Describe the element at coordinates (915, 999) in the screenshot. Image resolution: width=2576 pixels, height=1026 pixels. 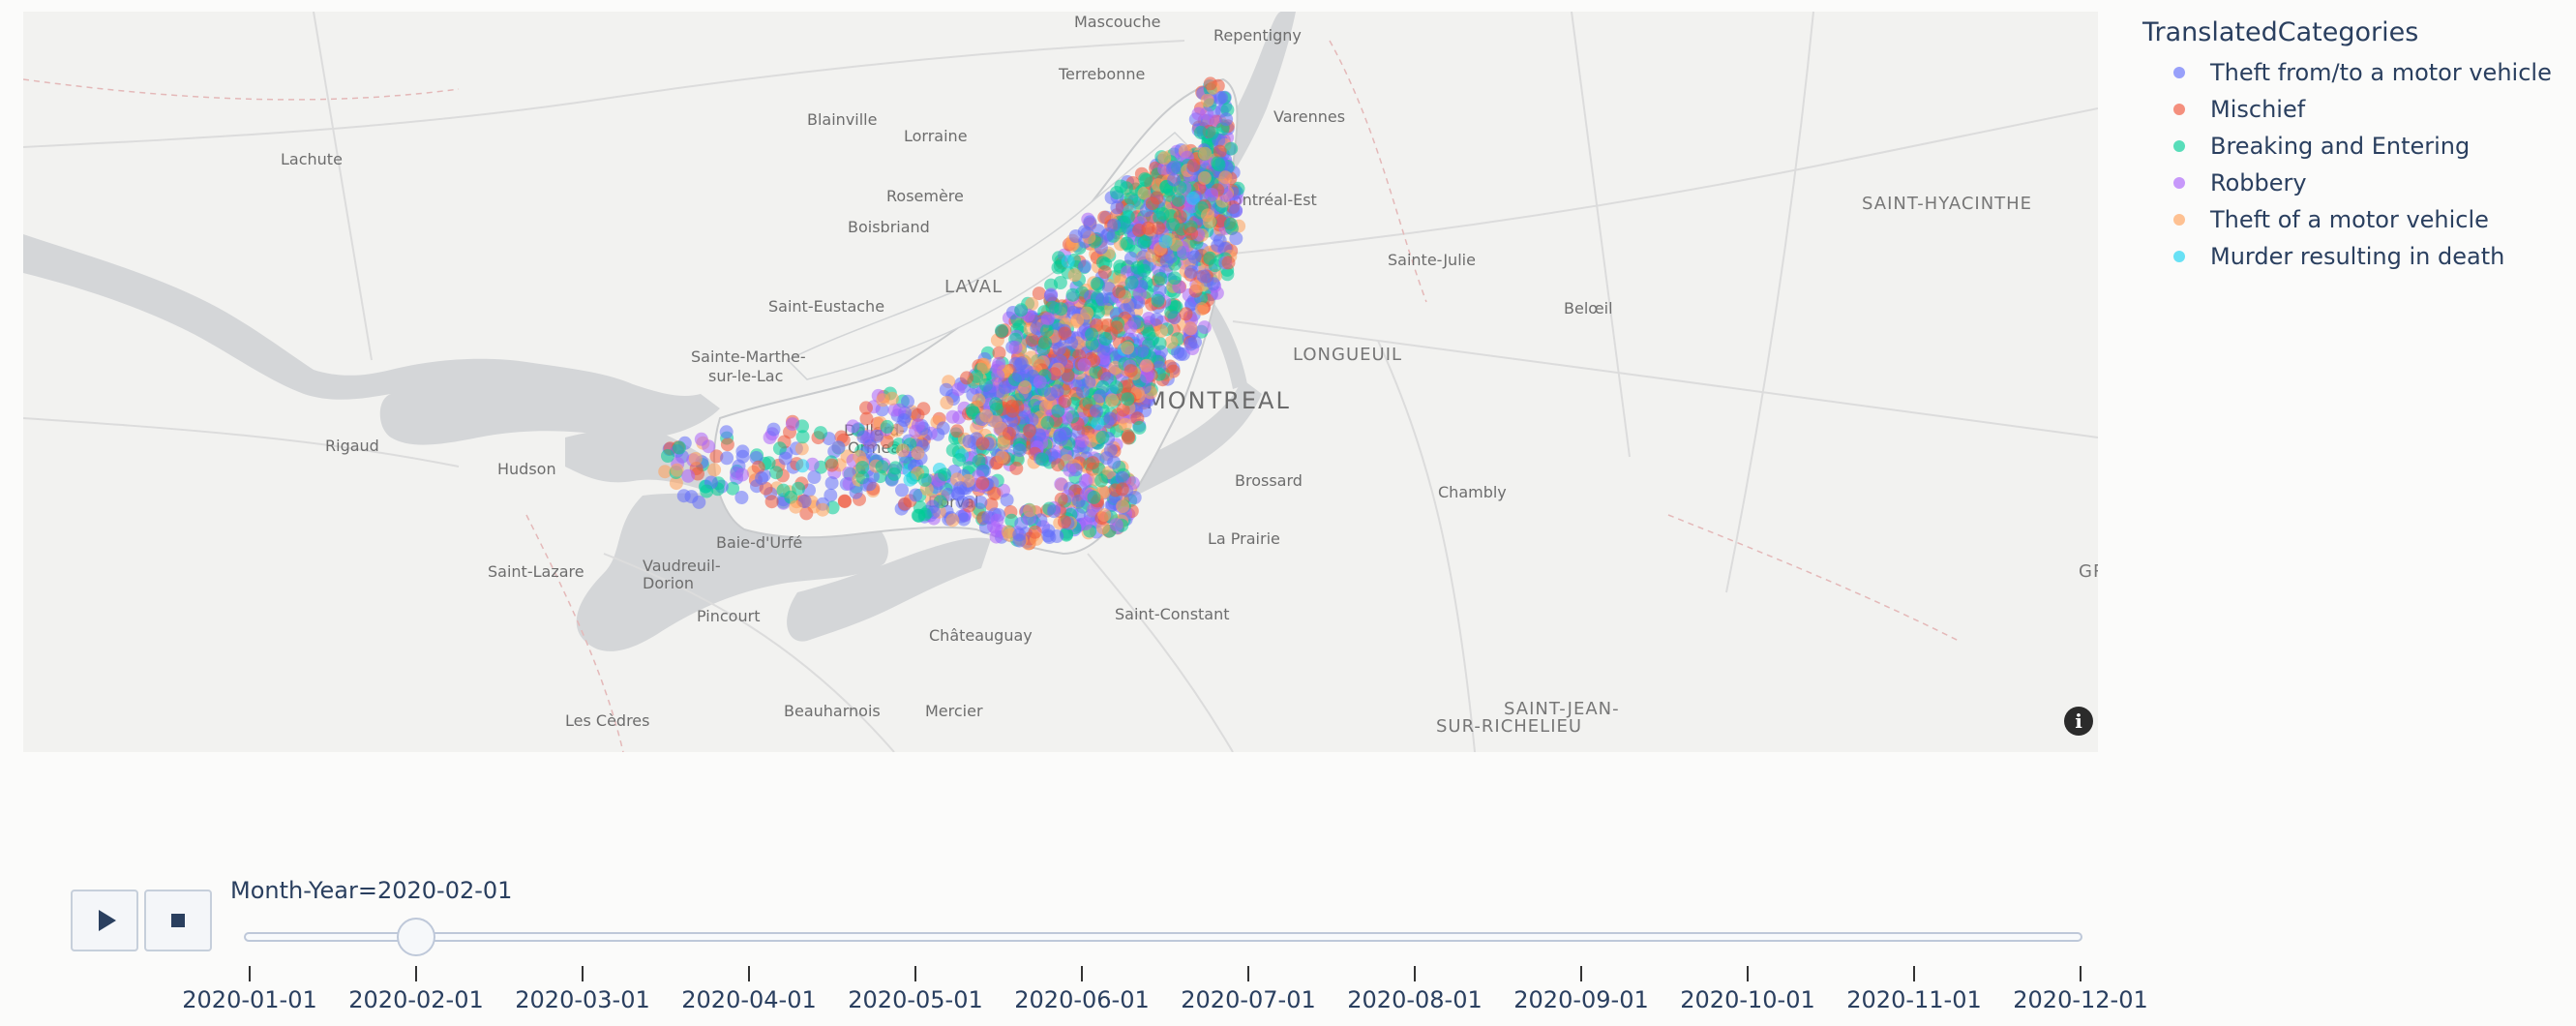
I see `slider-tick-label: 2020-05-01` at that location.